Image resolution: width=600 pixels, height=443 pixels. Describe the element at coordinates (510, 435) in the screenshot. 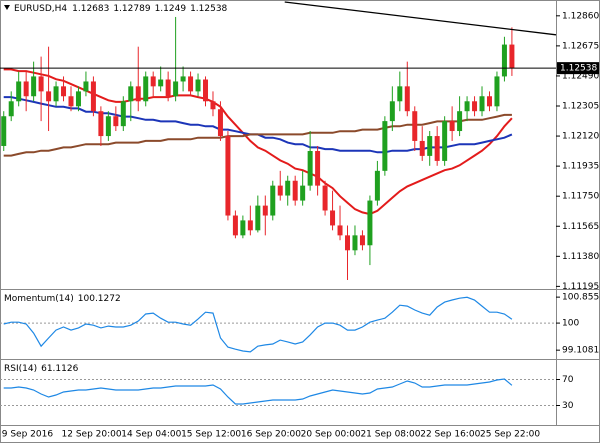

I see `x-tick-label: 25 Sep 22:00` at that location.